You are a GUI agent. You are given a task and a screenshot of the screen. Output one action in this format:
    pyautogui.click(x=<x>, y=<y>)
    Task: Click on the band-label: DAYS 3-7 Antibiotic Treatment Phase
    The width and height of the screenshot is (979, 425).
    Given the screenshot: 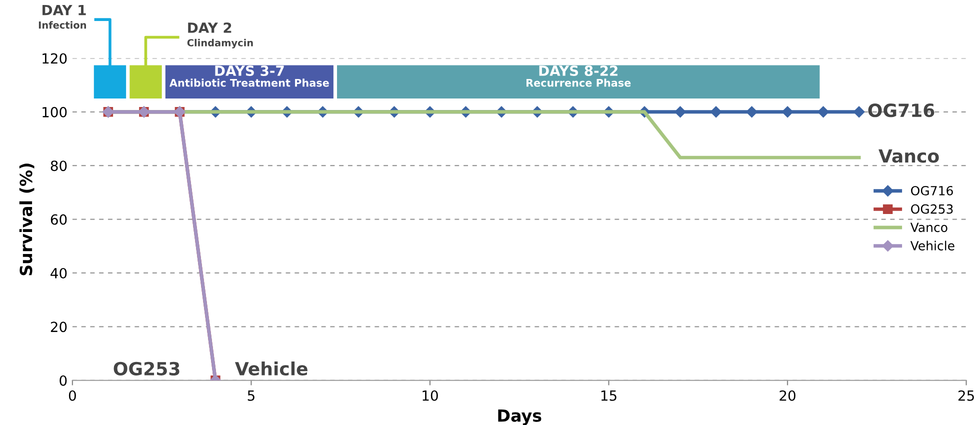 What is the action you would take?
    pyautogui.click(x=249, y=76)
    